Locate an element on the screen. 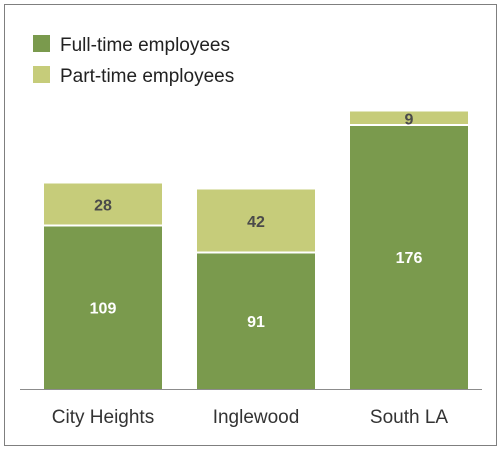 The height and width of the screenshot is (456, 502). legend-label-full-time: Full-time employees is located at coordinates (145, 45).